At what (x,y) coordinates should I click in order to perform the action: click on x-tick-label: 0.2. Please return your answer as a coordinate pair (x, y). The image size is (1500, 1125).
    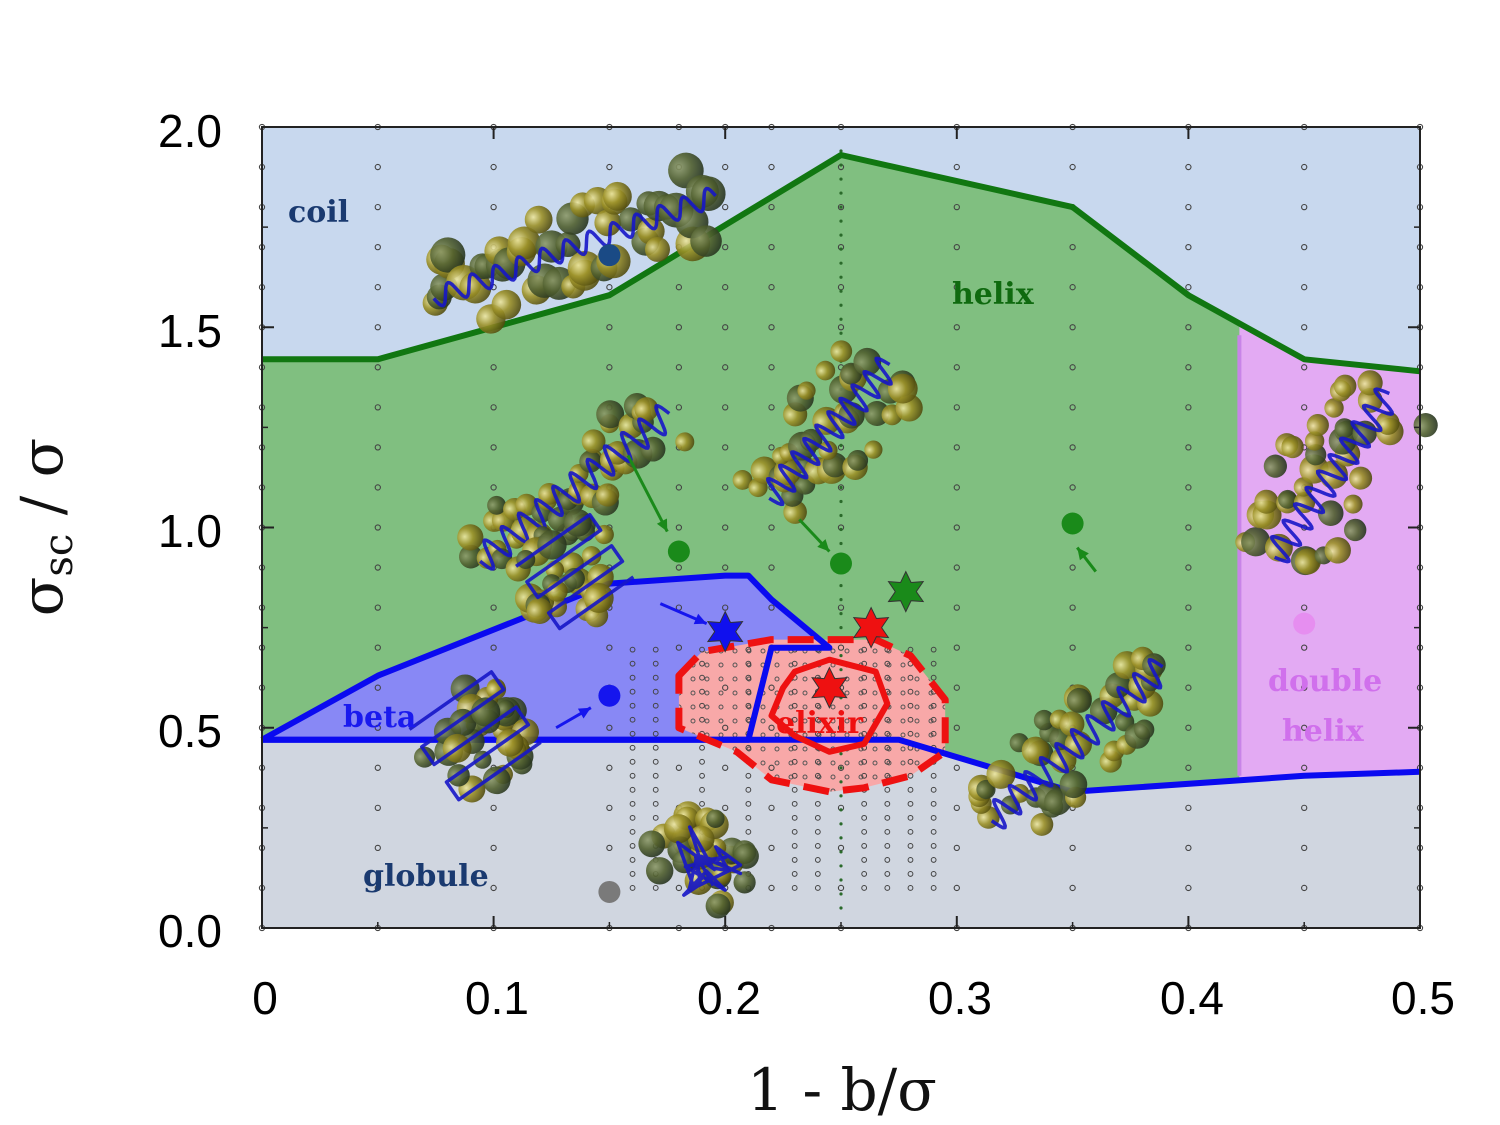
    Looking at the image, I should click on (729, 998).